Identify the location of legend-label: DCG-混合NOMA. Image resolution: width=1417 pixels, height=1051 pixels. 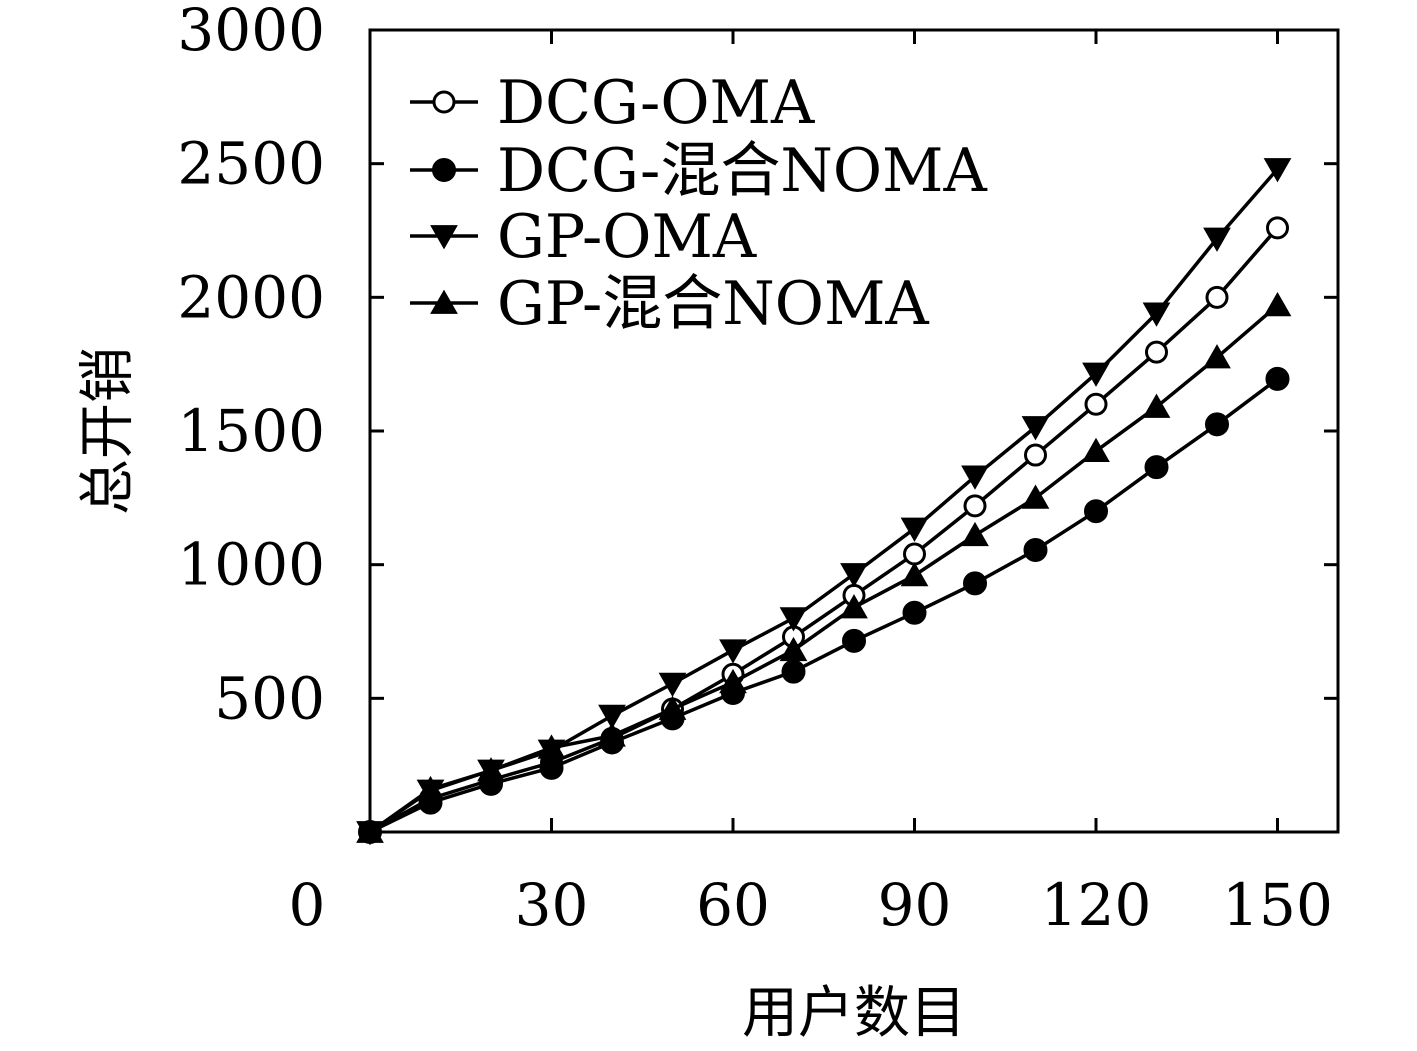
(742, 171).